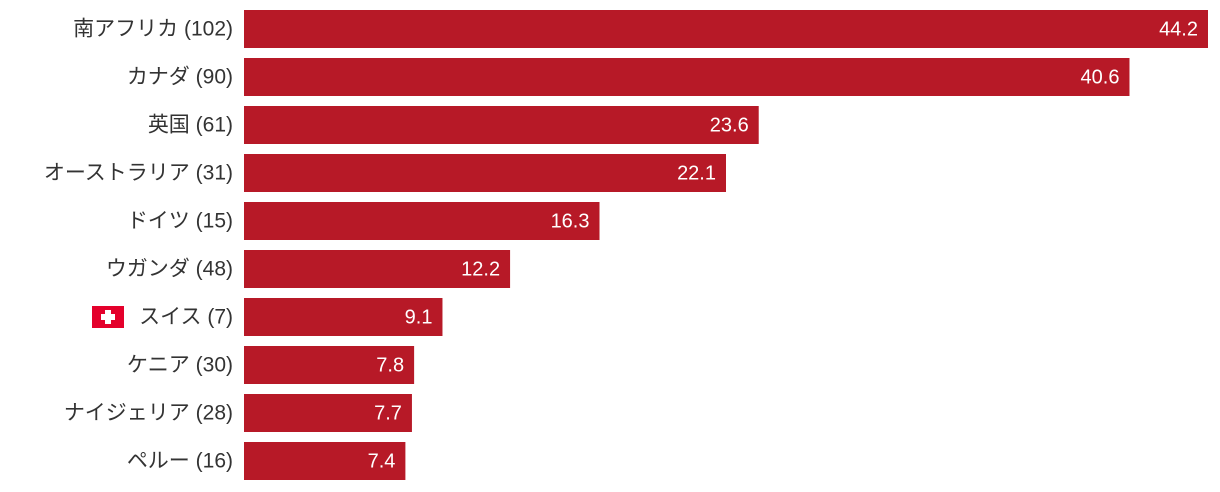 This screenshot has width=1220, height=492. Describe the element at coordinates (480, 269) in the screenshot. I see `value-label: 12.2` at that location.